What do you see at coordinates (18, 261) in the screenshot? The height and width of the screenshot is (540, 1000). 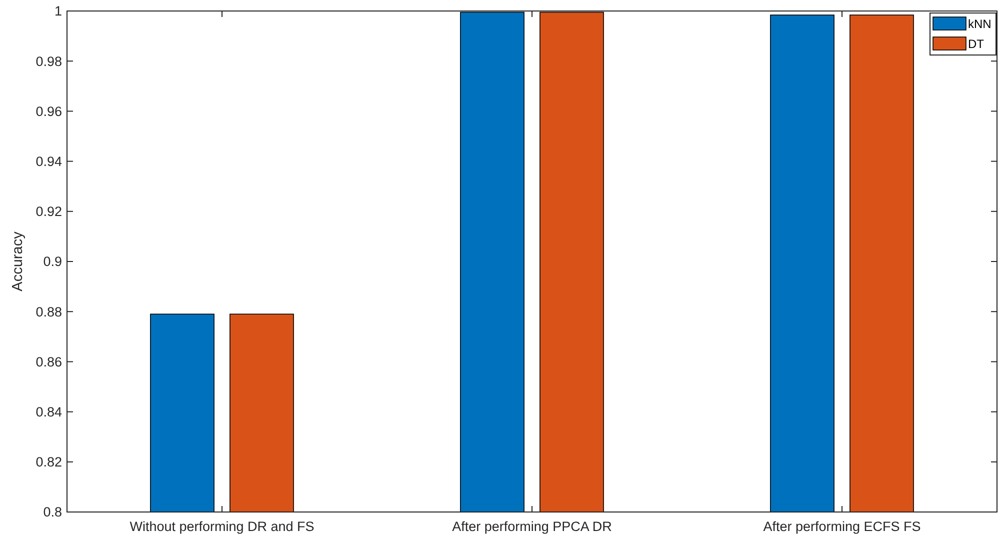 I see `y-axis-title: Accuracy` at bounding box center [18, 261].